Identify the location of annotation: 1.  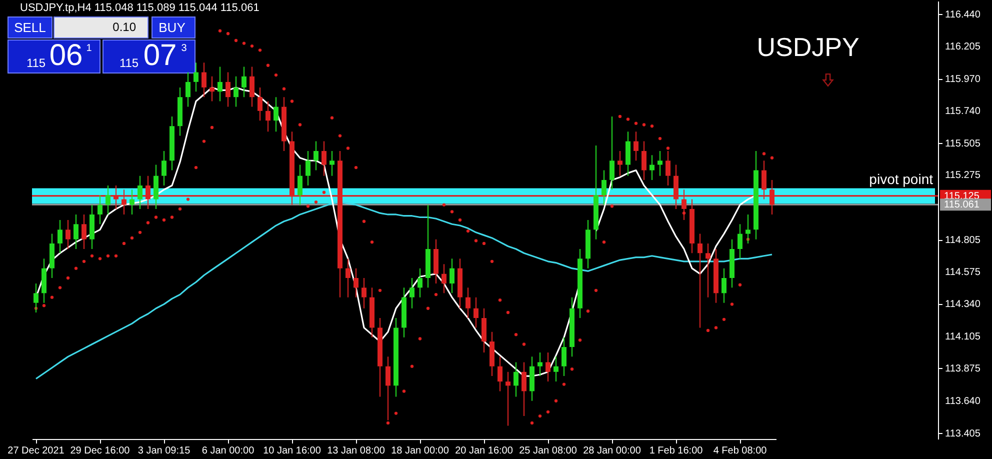
(89, 48).